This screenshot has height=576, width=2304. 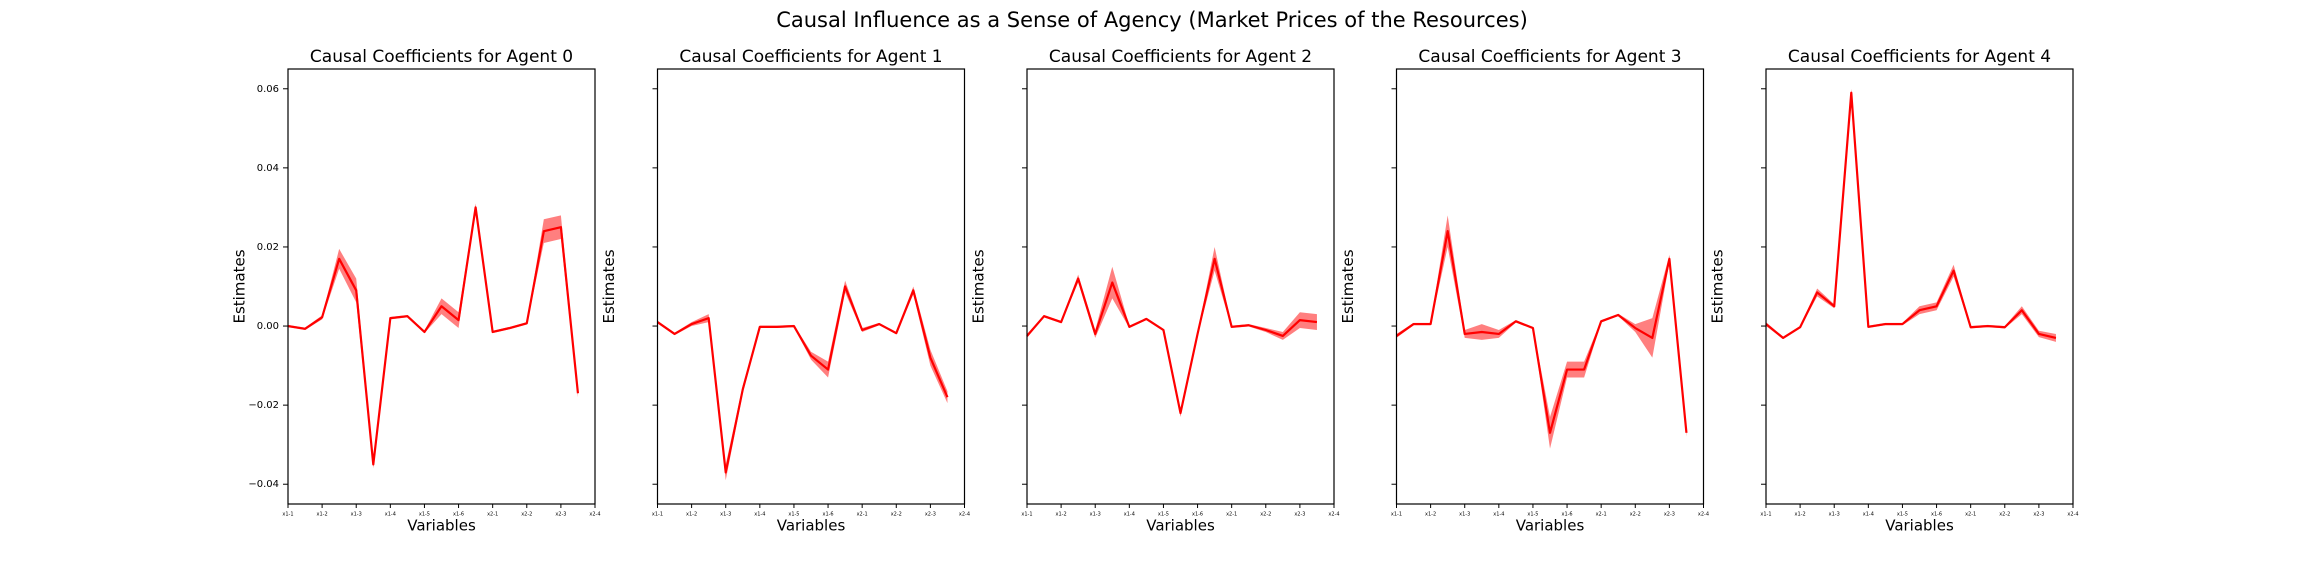 I want to click on y-tick-label: −0.02, so click(x=263, y=405).